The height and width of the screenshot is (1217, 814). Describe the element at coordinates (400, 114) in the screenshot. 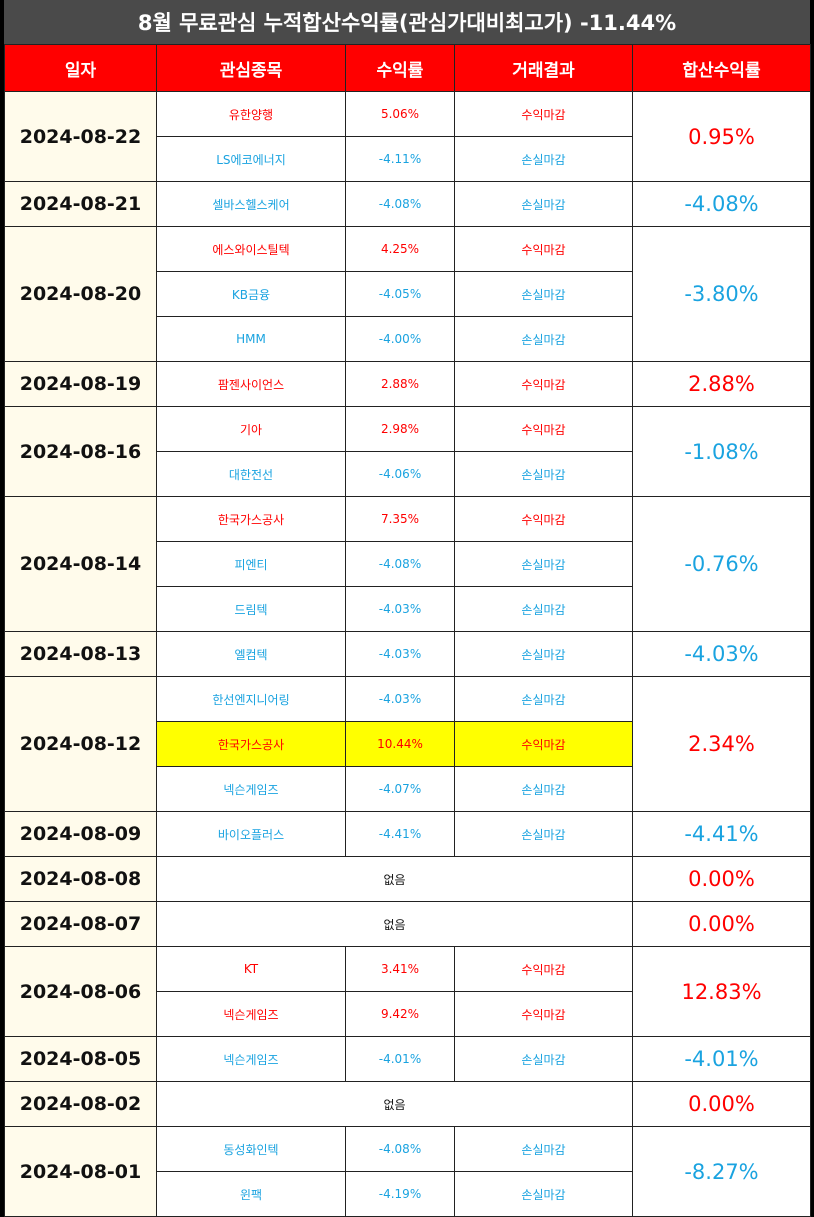

I see `rate-cell: 5.06%` at that location.